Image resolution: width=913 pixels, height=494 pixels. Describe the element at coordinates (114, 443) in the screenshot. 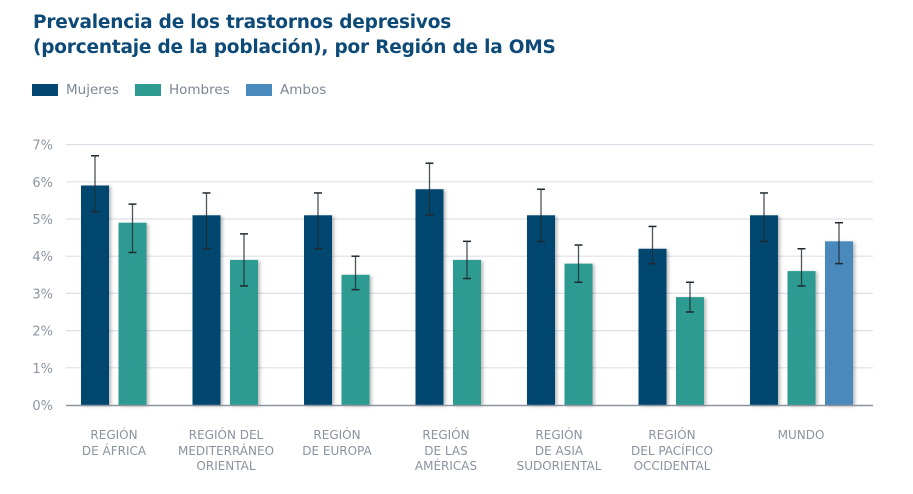

I see `x-tick-label: REGIÓN DE ÁFRICA` at that location.